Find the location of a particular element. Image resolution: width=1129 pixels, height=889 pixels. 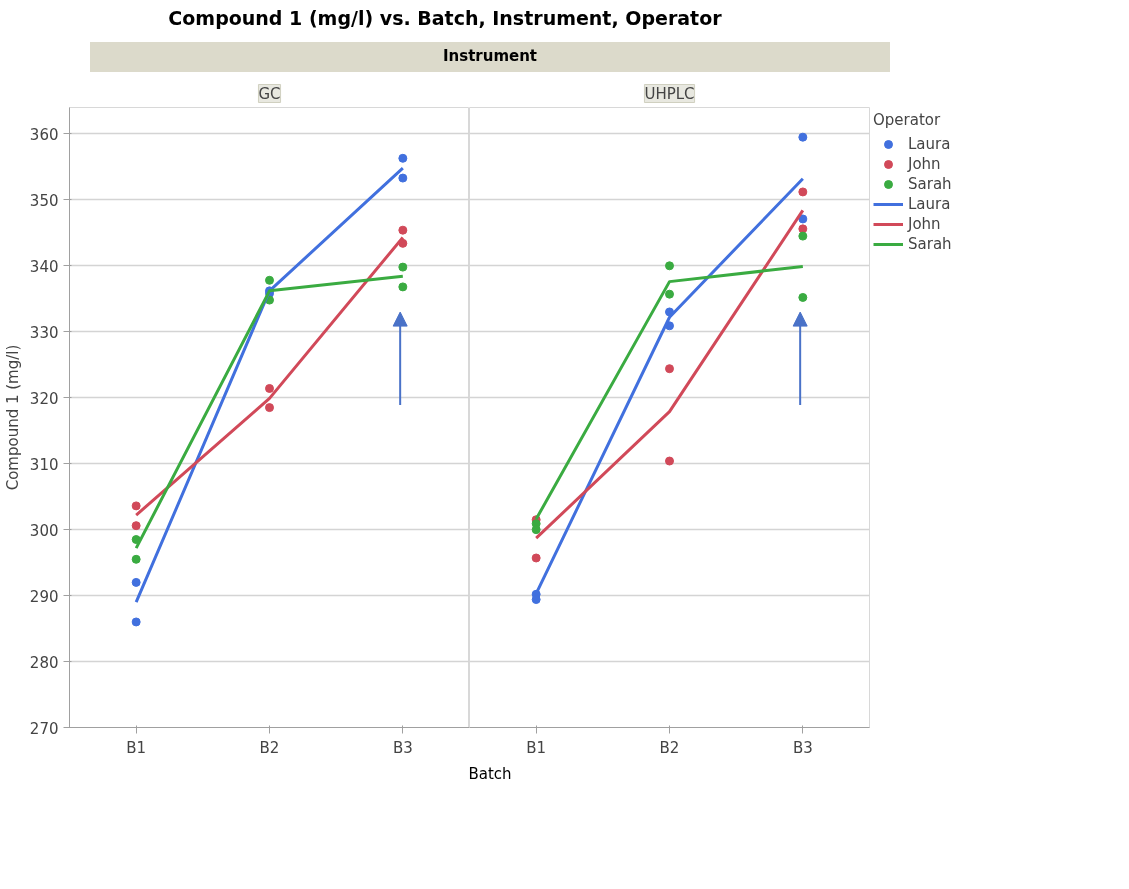

chart-title: UHPLC is located at coordinates (669, 93).